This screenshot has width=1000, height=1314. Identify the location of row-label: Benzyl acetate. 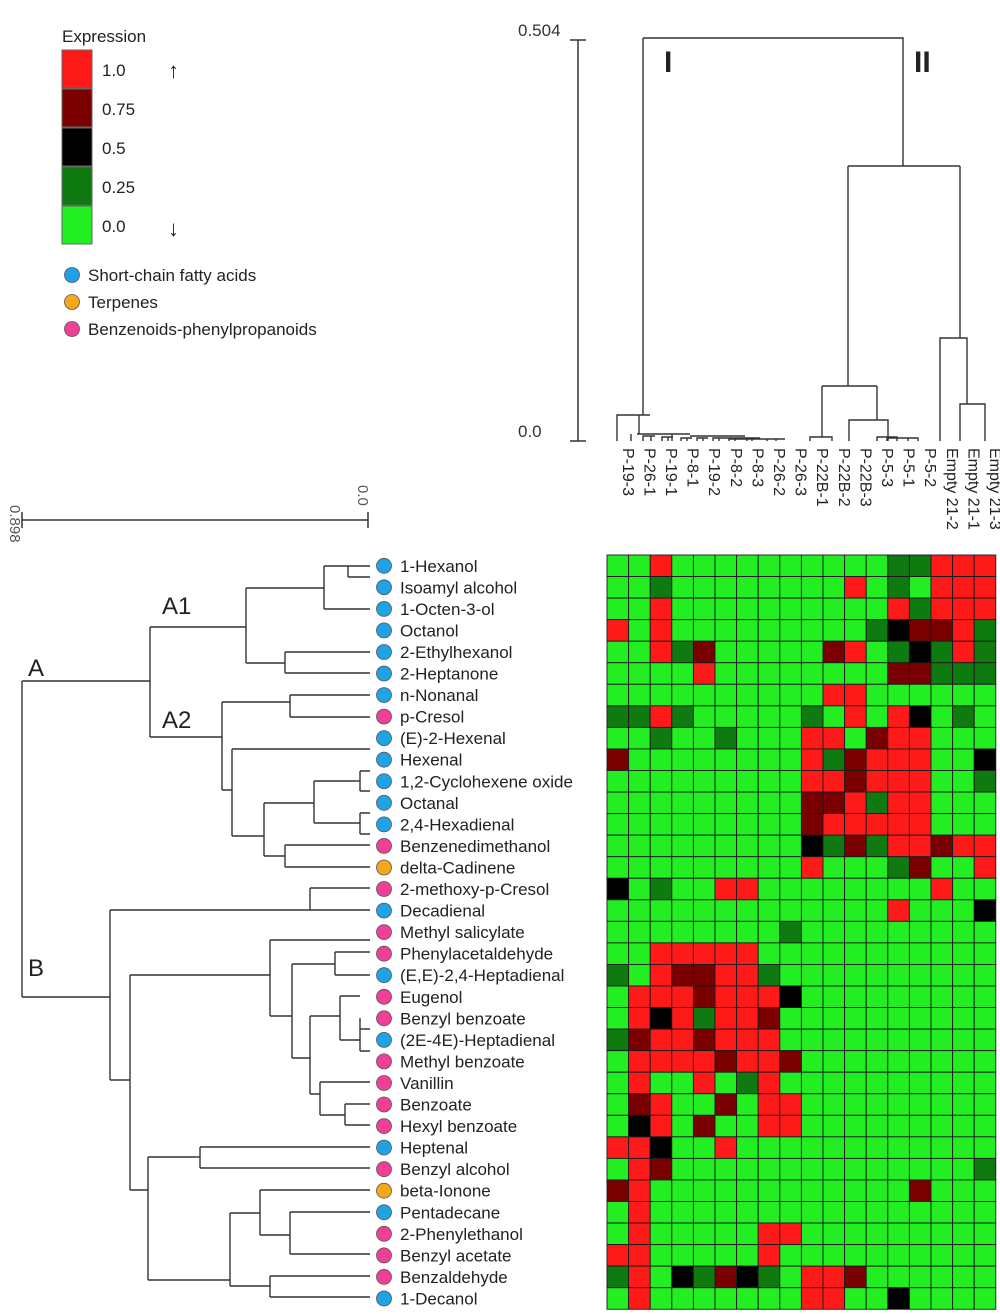
(456, 1255).